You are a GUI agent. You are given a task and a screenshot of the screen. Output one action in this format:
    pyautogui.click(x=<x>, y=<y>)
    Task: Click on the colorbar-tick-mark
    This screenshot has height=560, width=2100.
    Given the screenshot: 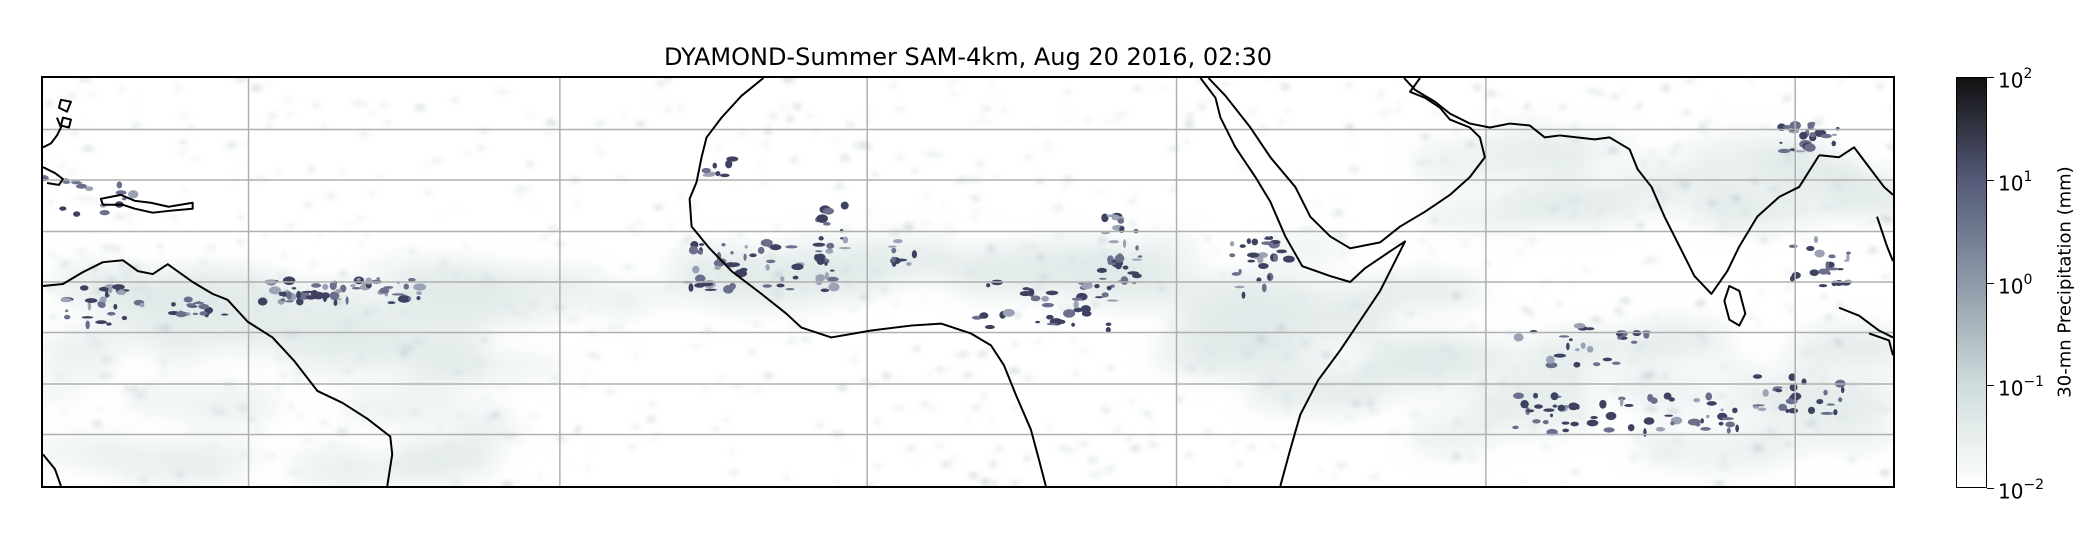 What is the action you would take?
    pyautogui.click(x=1990, y=283)
    